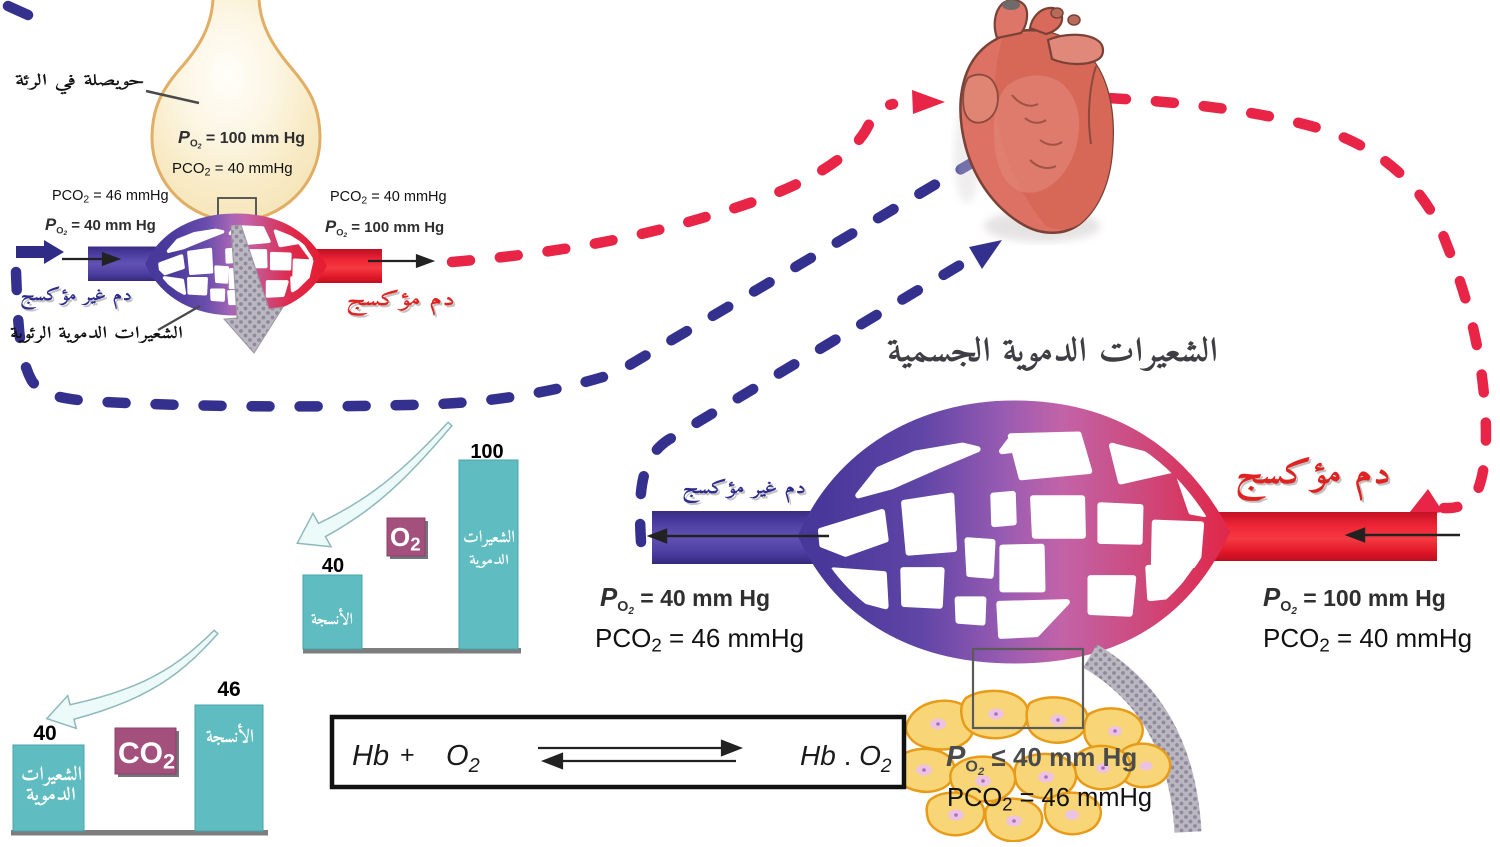 The width and height of the screenshot is (1500, 847). I want to click on svg-text: PO2 = 40 mm Hg, so click(100, 226).